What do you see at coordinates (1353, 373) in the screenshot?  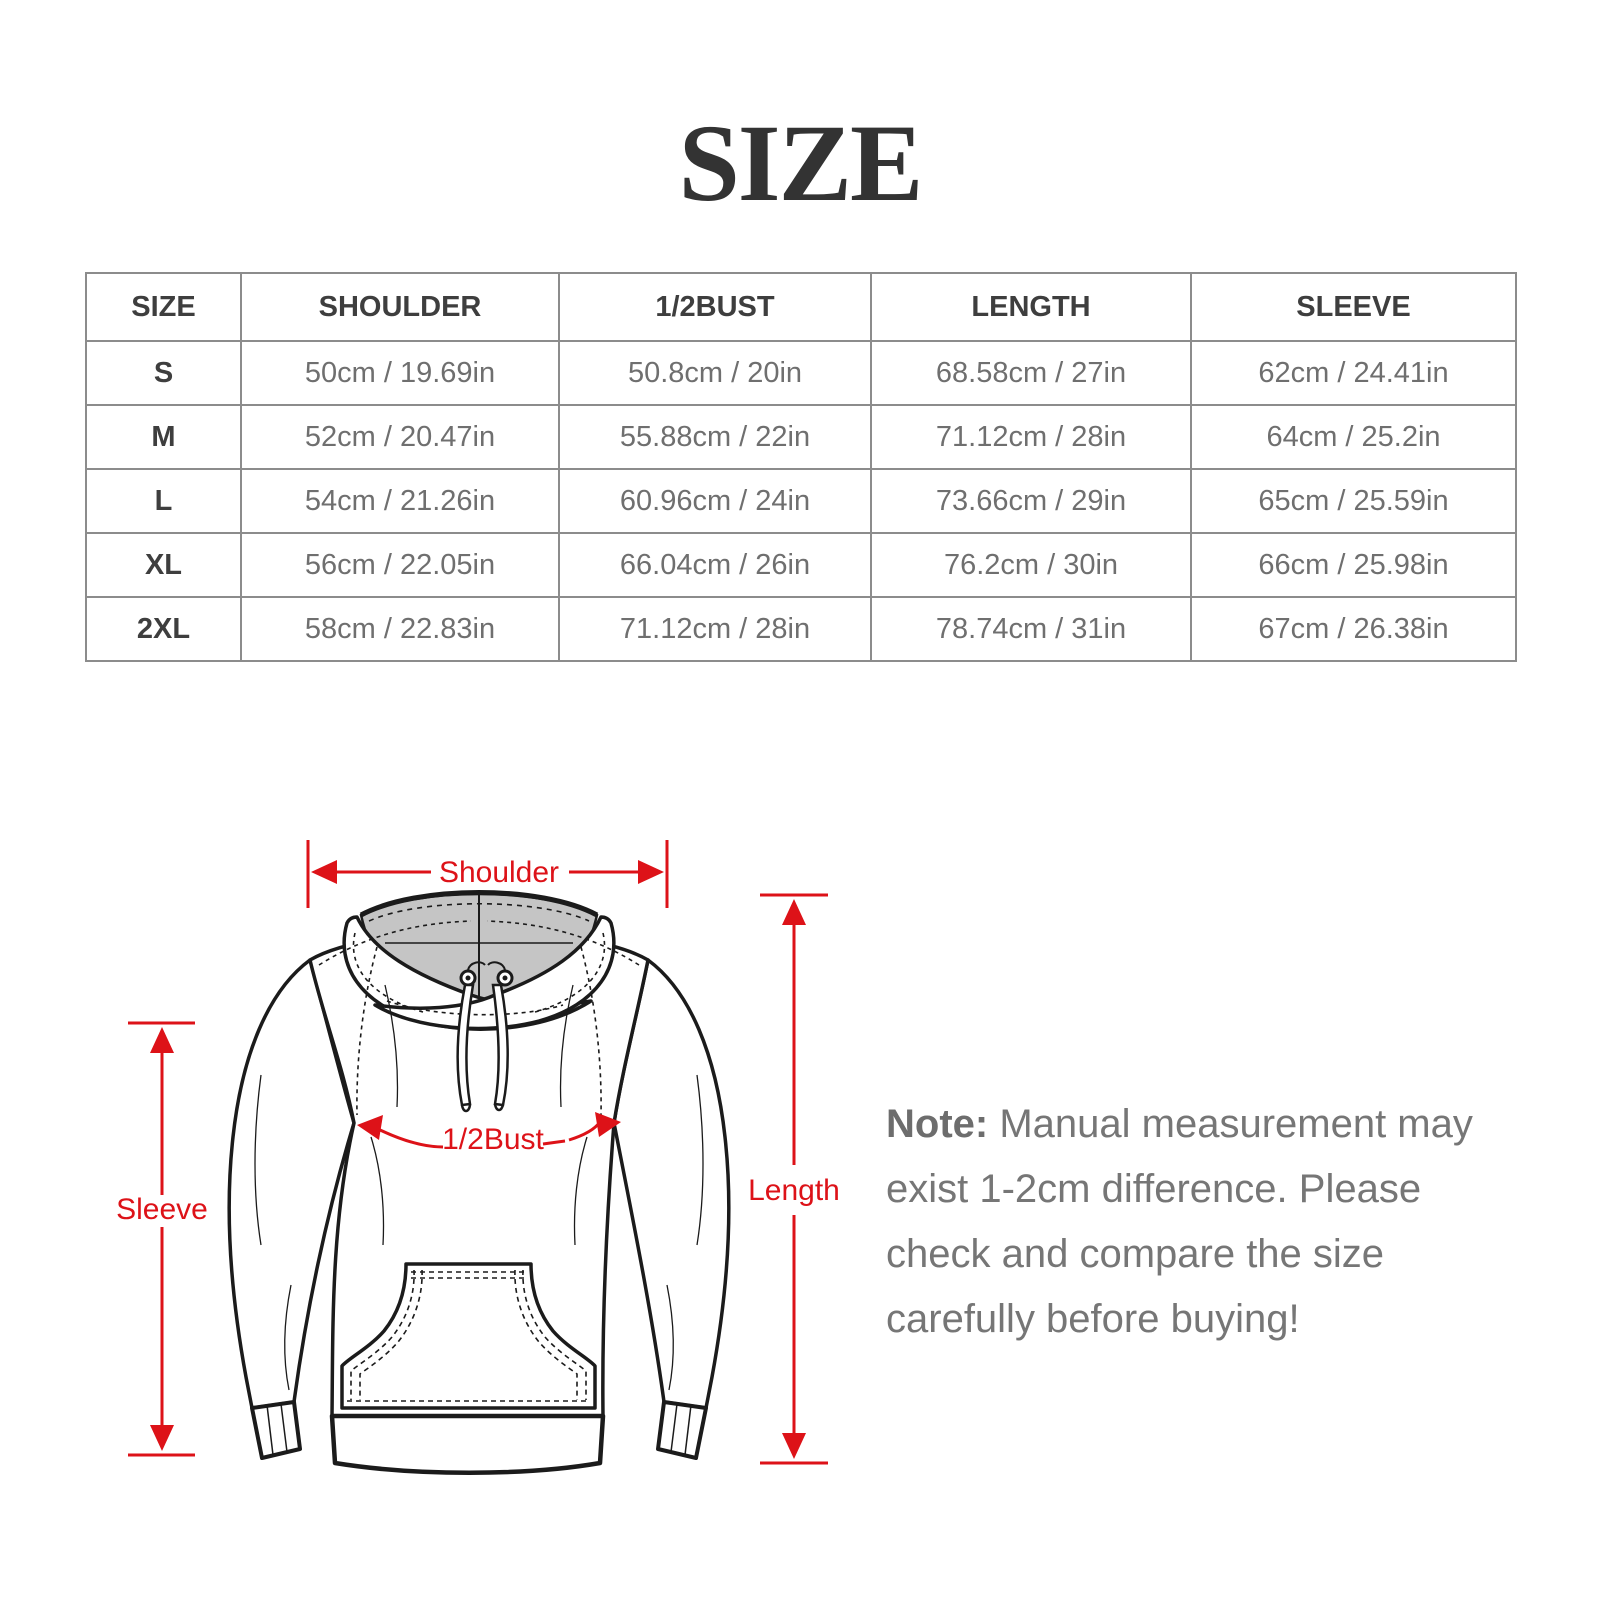 I see `cell-sleeve: 62cm / 24.41in` at bounding box center [1353, 373].